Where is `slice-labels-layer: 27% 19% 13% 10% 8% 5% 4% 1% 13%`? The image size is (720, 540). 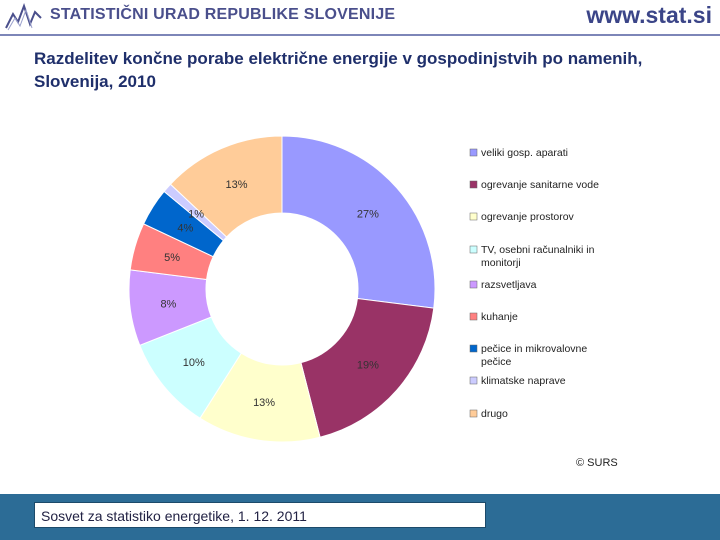 slice-labels-layer: 27% 19% 13% 10% 8% 5% 4% 1% 13% is located at coordinates (269, 294).